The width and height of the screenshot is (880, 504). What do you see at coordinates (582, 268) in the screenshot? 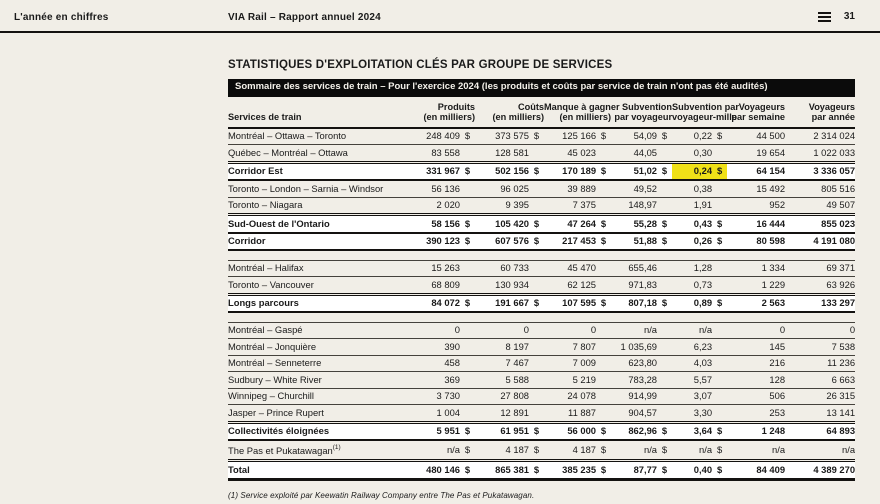
I see `value-cell: 45 470` at bounding box center [582, 268].